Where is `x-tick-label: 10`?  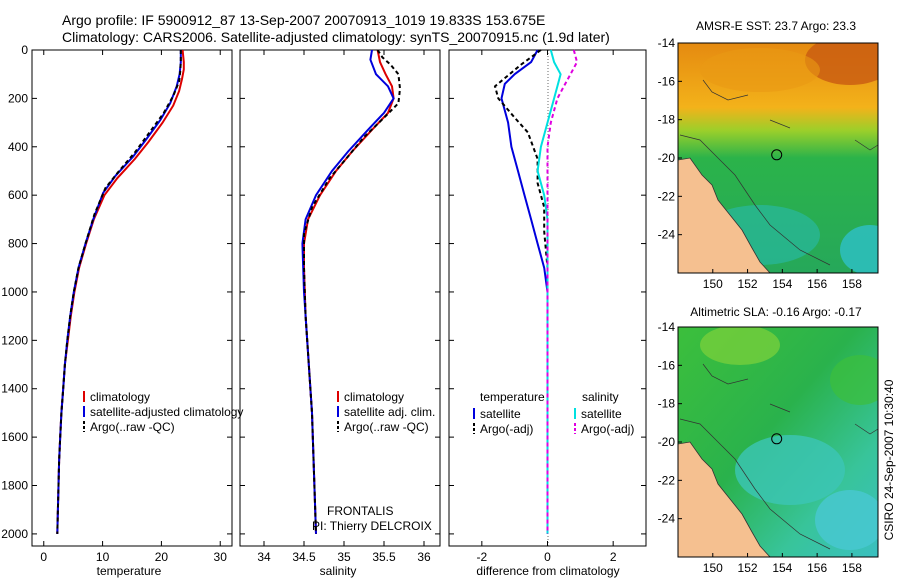 x-tick-label: 10 is located at coordinates (103, 557).